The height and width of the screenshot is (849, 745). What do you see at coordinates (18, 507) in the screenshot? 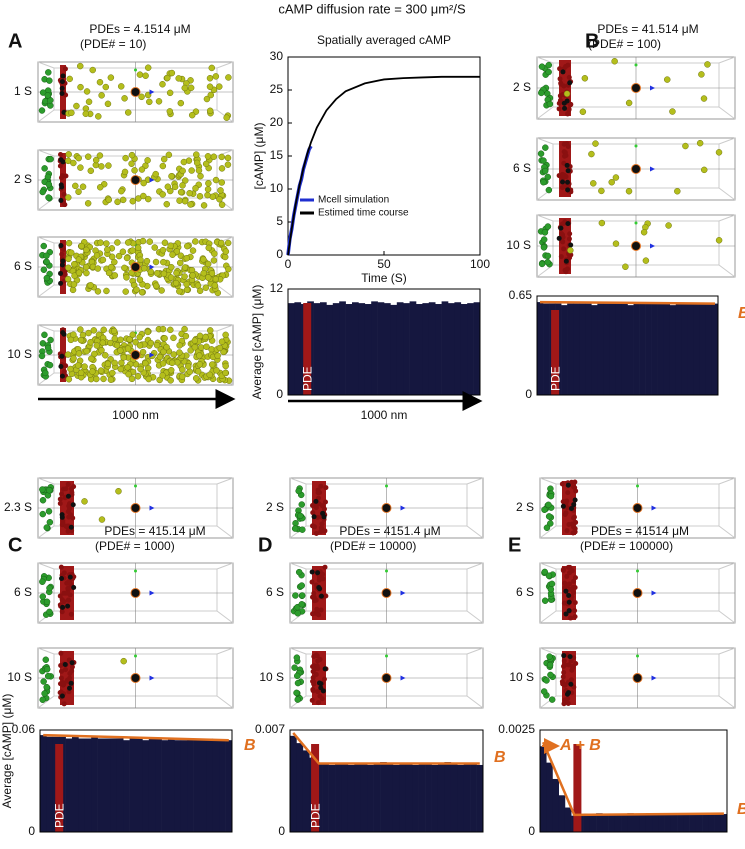
I see `time-label: 2.3 S` at bounding box center [18, 507].